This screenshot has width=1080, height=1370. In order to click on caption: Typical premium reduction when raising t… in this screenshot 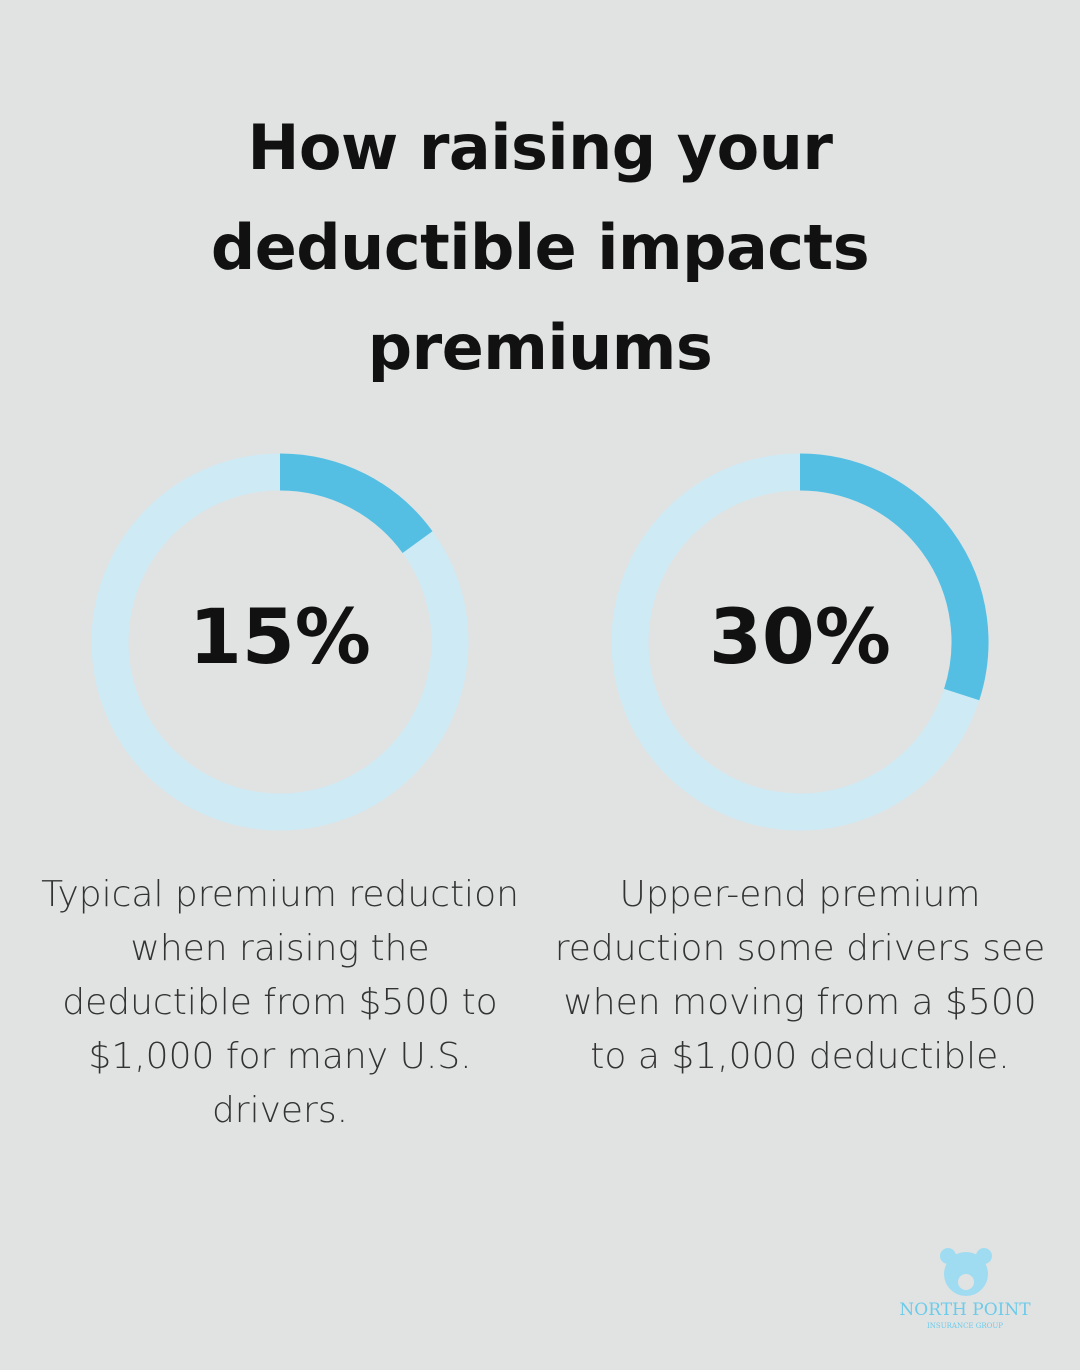, I will do `click(280, 1002)`.